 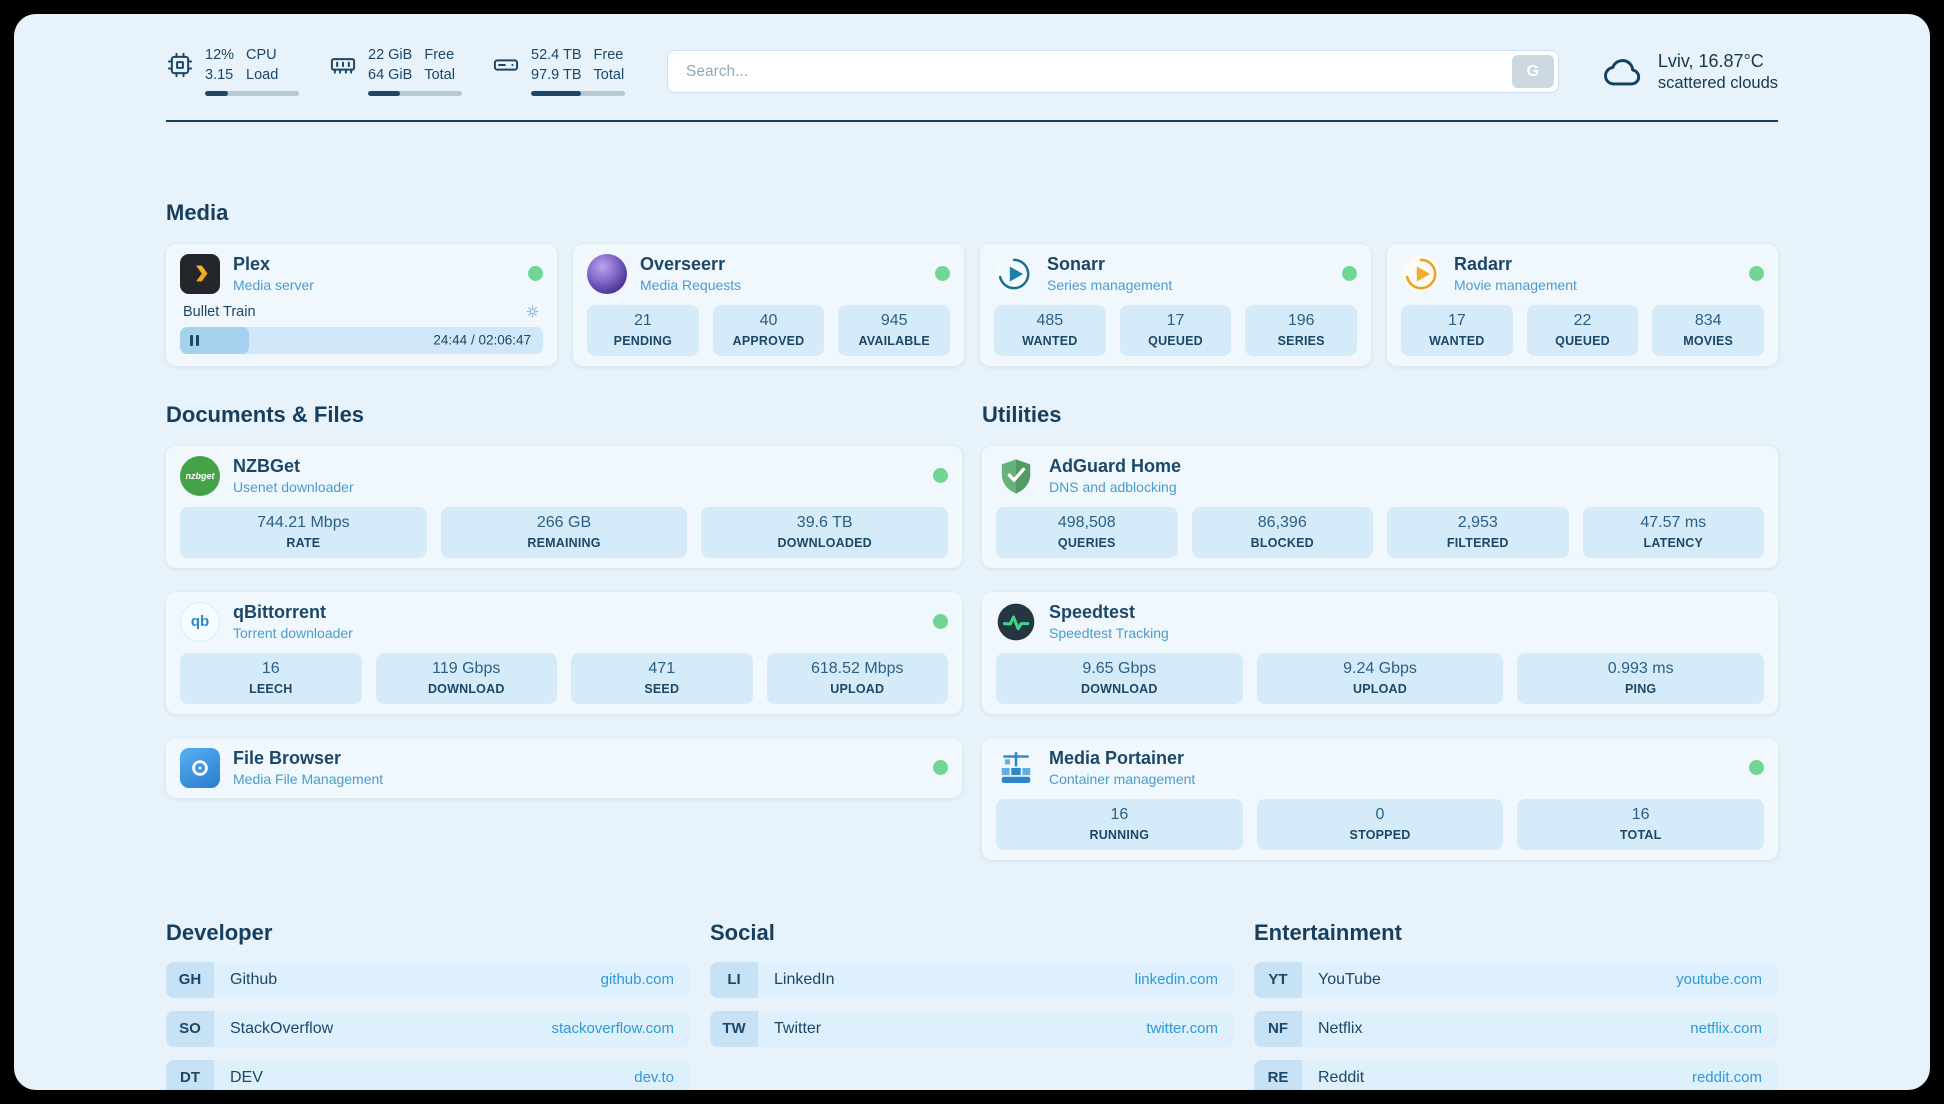 What do you see at coordinates (972, 979) in the screenshot?
I see `bookmark-linkedin: LI LinkedIn linkedin.com` at bounding box center [972, 979].